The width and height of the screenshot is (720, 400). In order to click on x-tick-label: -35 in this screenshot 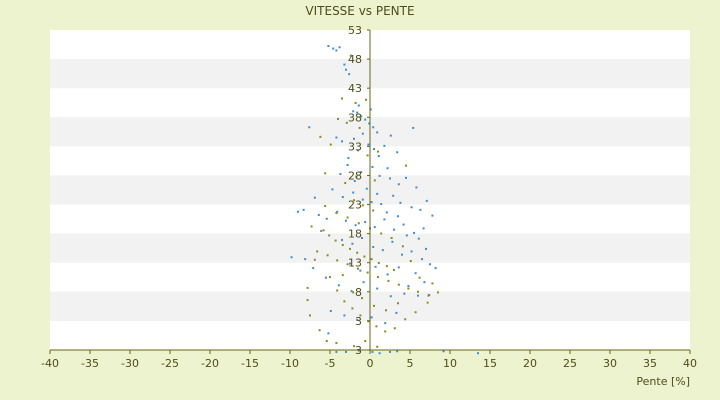, I will do `click(90, 363)`.